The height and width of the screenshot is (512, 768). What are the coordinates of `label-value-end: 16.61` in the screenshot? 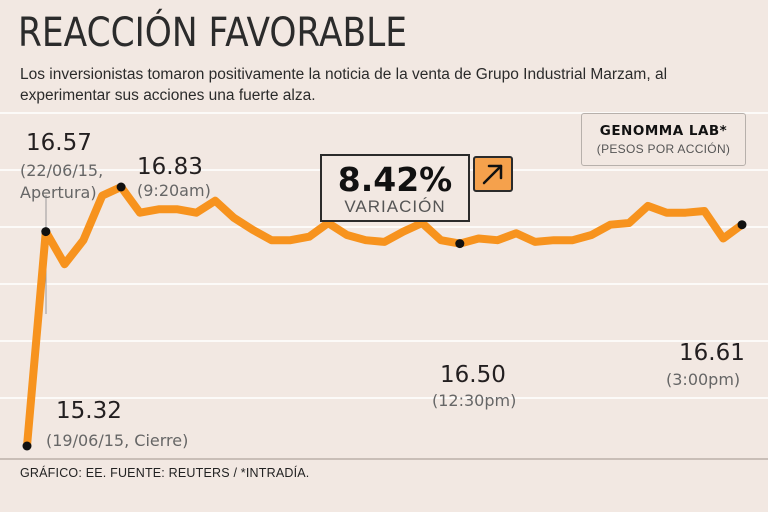 It's located at (712, 353).